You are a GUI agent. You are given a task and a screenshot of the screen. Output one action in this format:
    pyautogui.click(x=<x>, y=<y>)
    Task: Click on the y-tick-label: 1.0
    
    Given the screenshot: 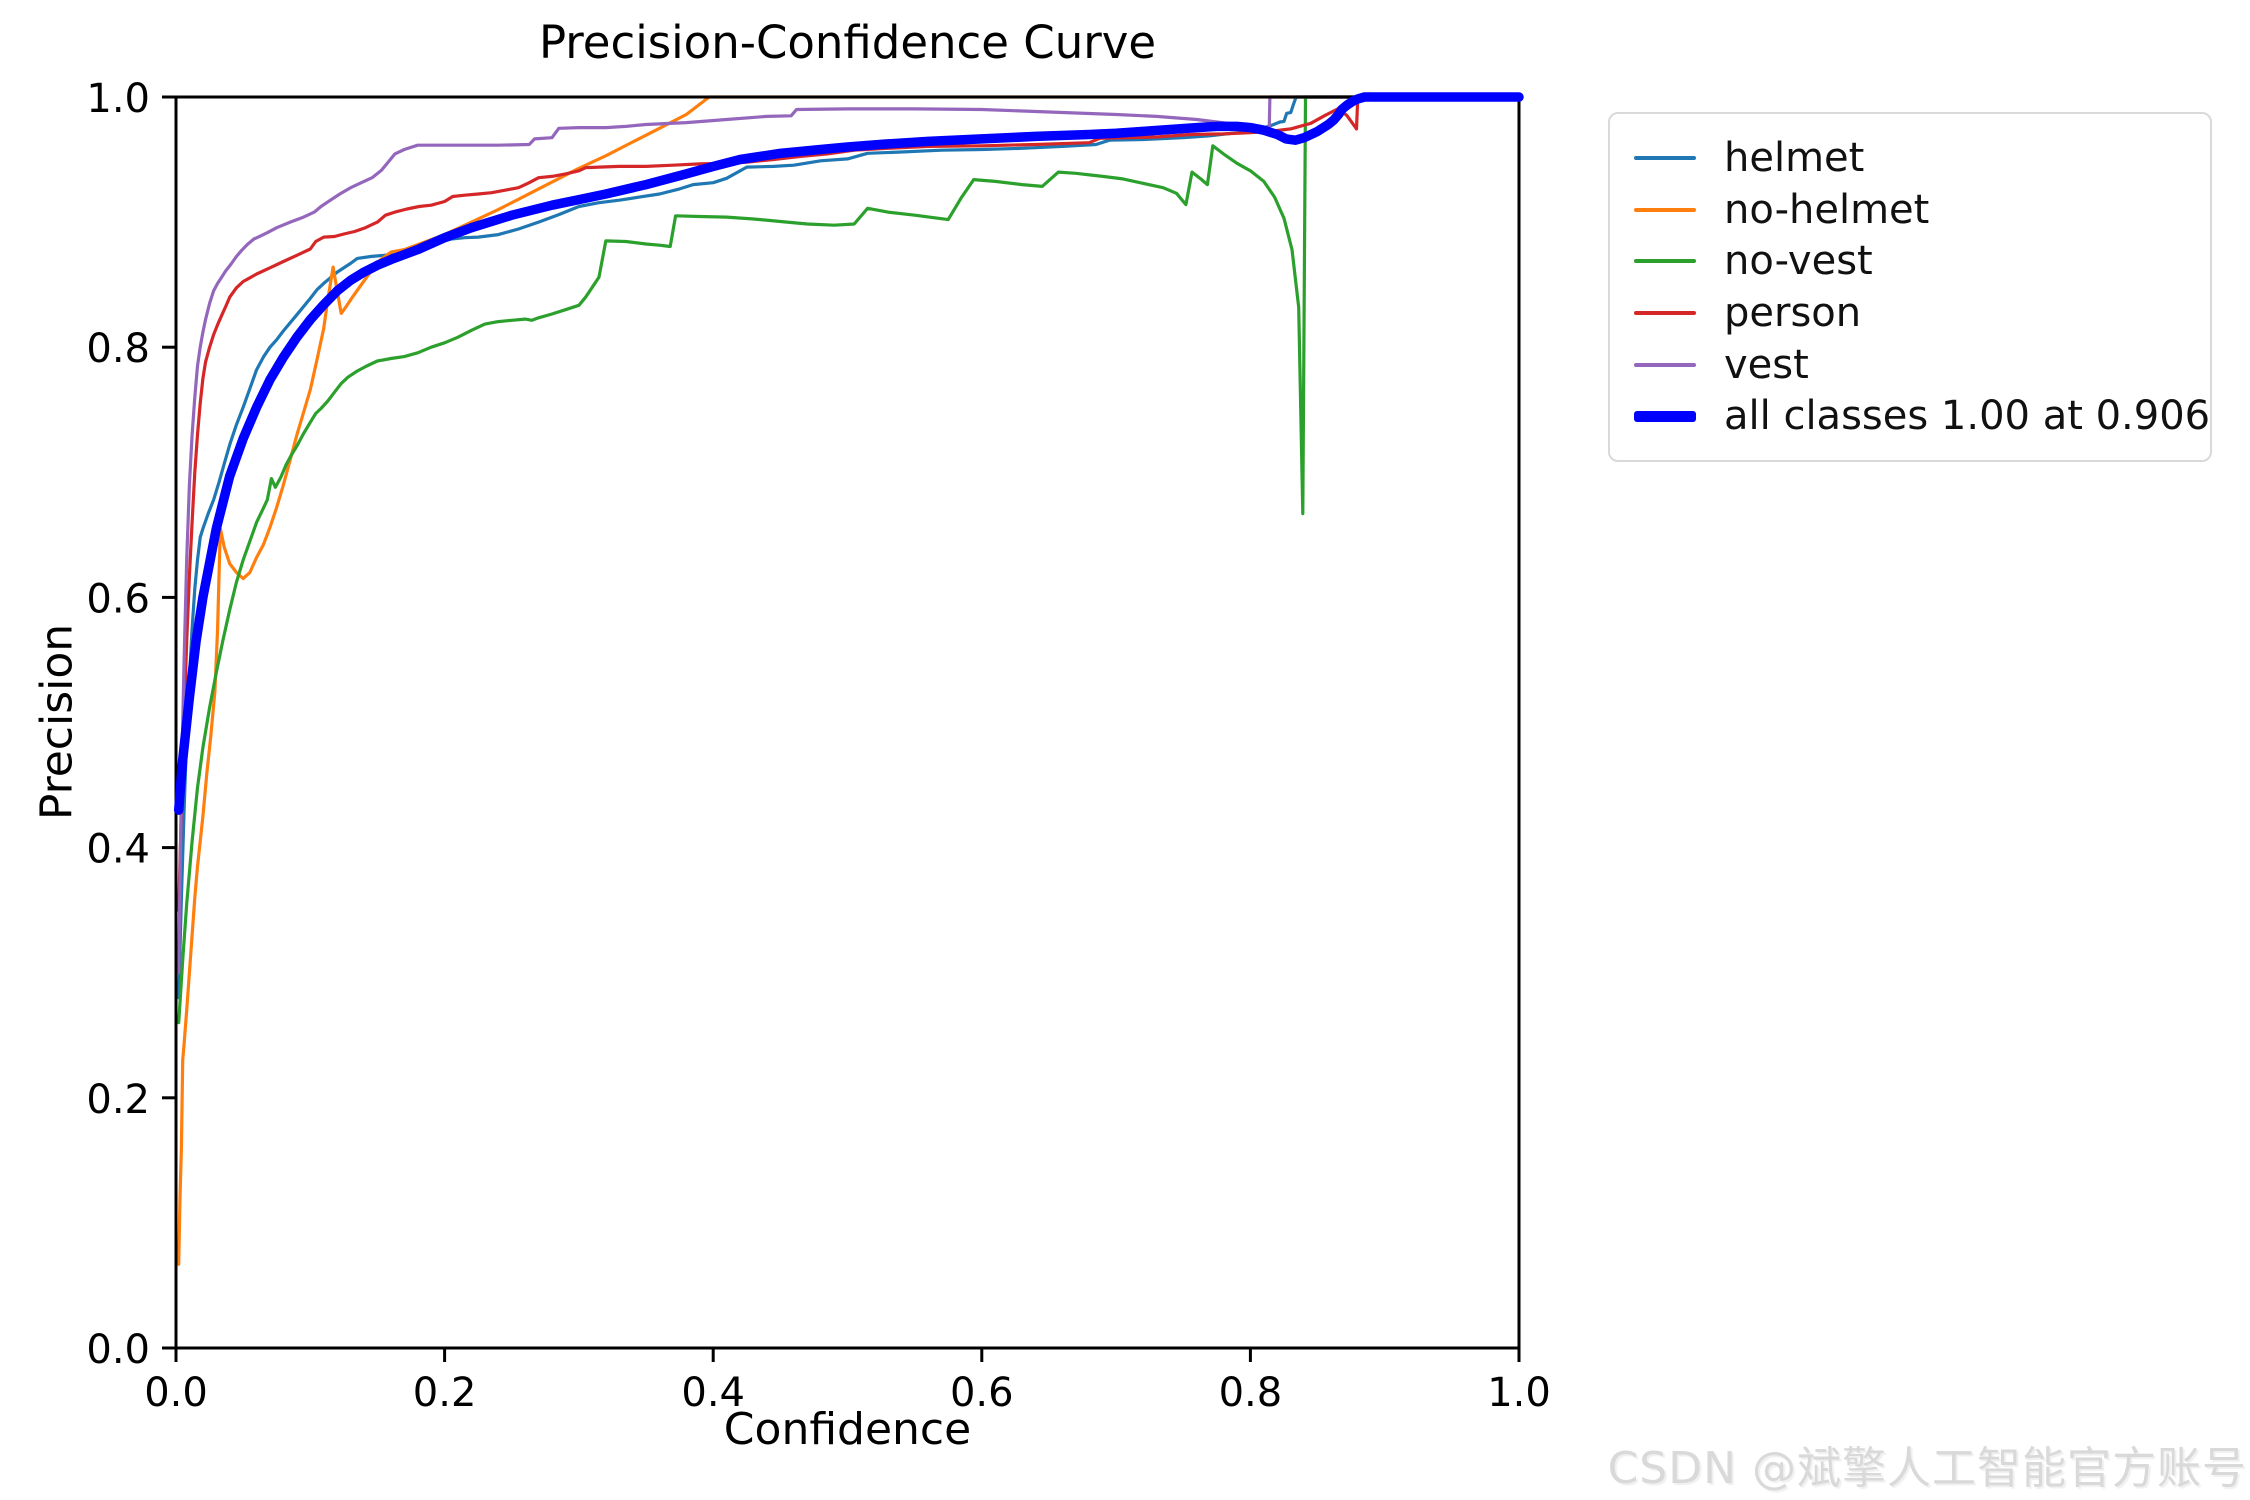 What is the action you would take?
    pyautogui.click(x=118, y=99)
    